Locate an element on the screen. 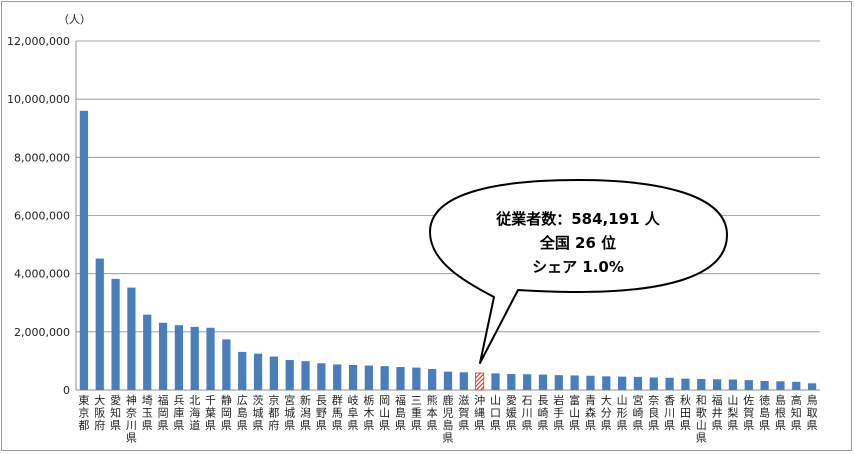  x-tick-label: 熊本県 is located at coordinates (432, 412).